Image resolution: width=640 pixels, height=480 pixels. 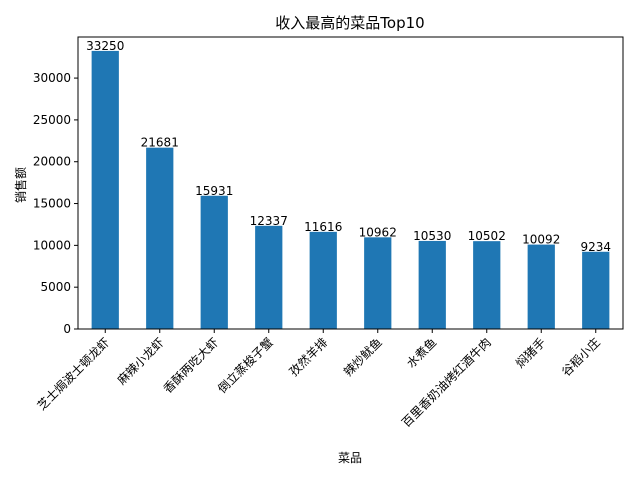 I want to click on x-axis-label: 菜品, so click(x=350, y=458).